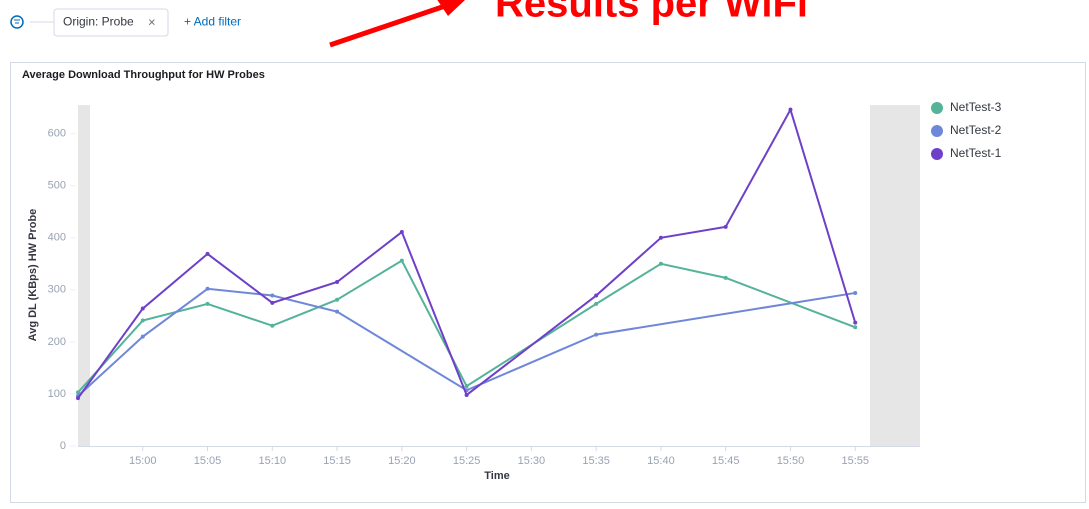 The width and height of the screenshot is (1089, 509). I want to click on y-tick-label: 200, so click(57, 342).